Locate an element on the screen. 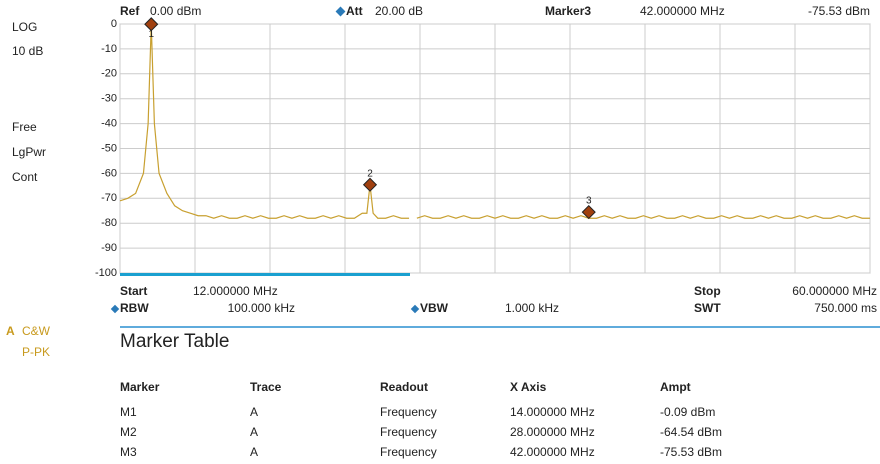 The height and width of the screenshot is (464, 880). swt-label: SWT is located at coordinates (707, 308).